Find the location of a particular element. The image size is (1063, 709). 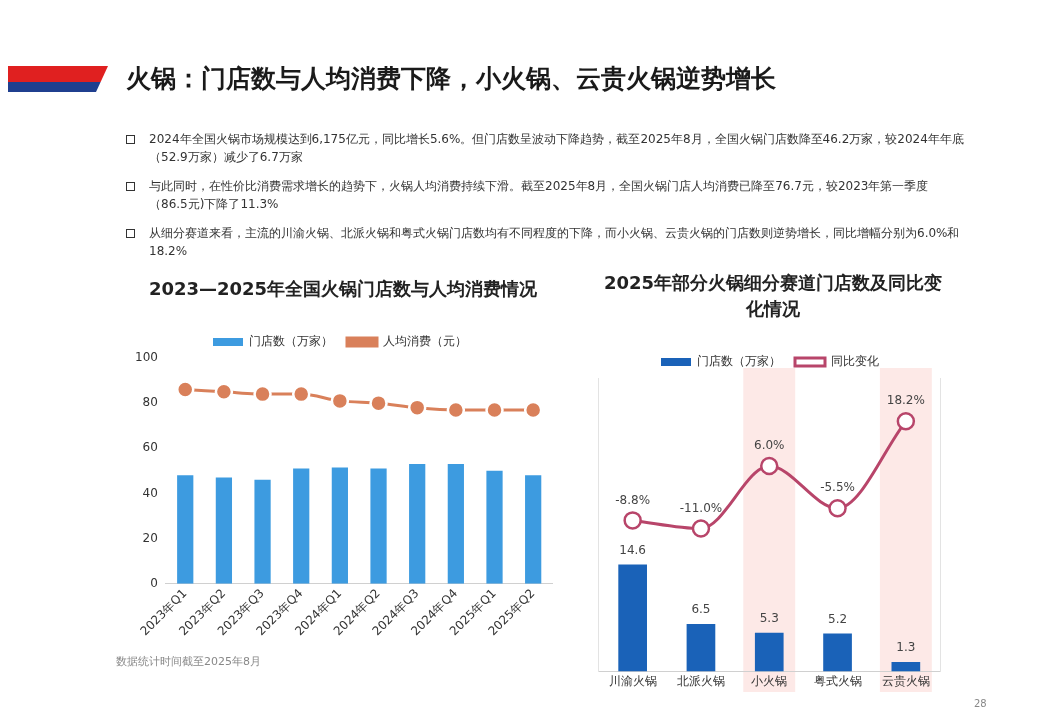

y-tick-label: 20 is located at coordinates (150, 537).